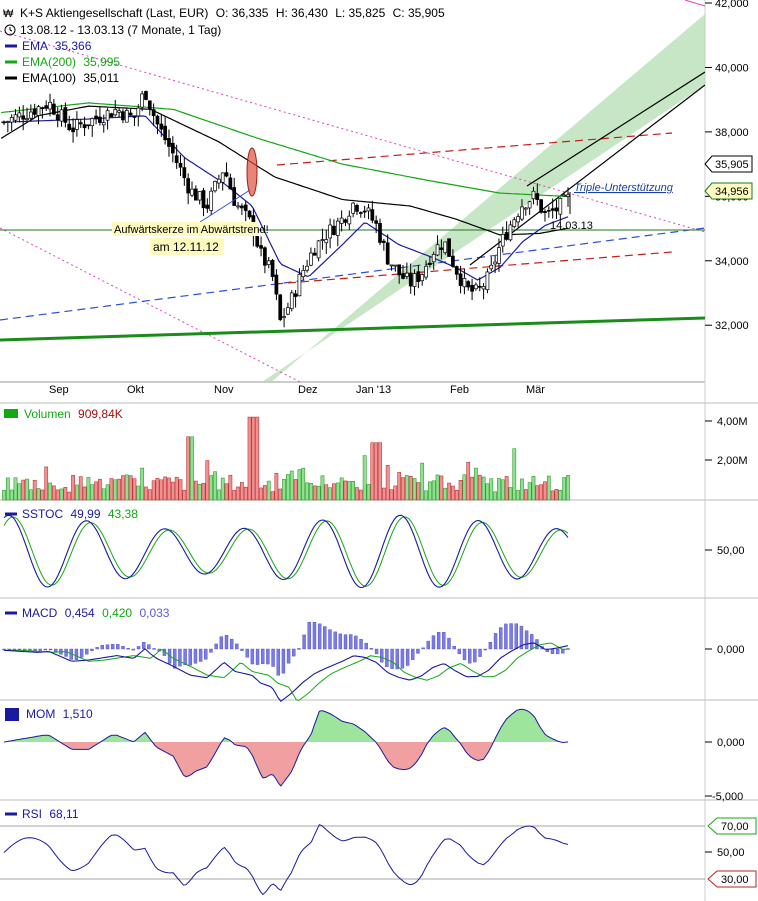 The width and height of the screenshot is (758, 901). I want to click on support-price-badge: 34,956, so click(728, 191).